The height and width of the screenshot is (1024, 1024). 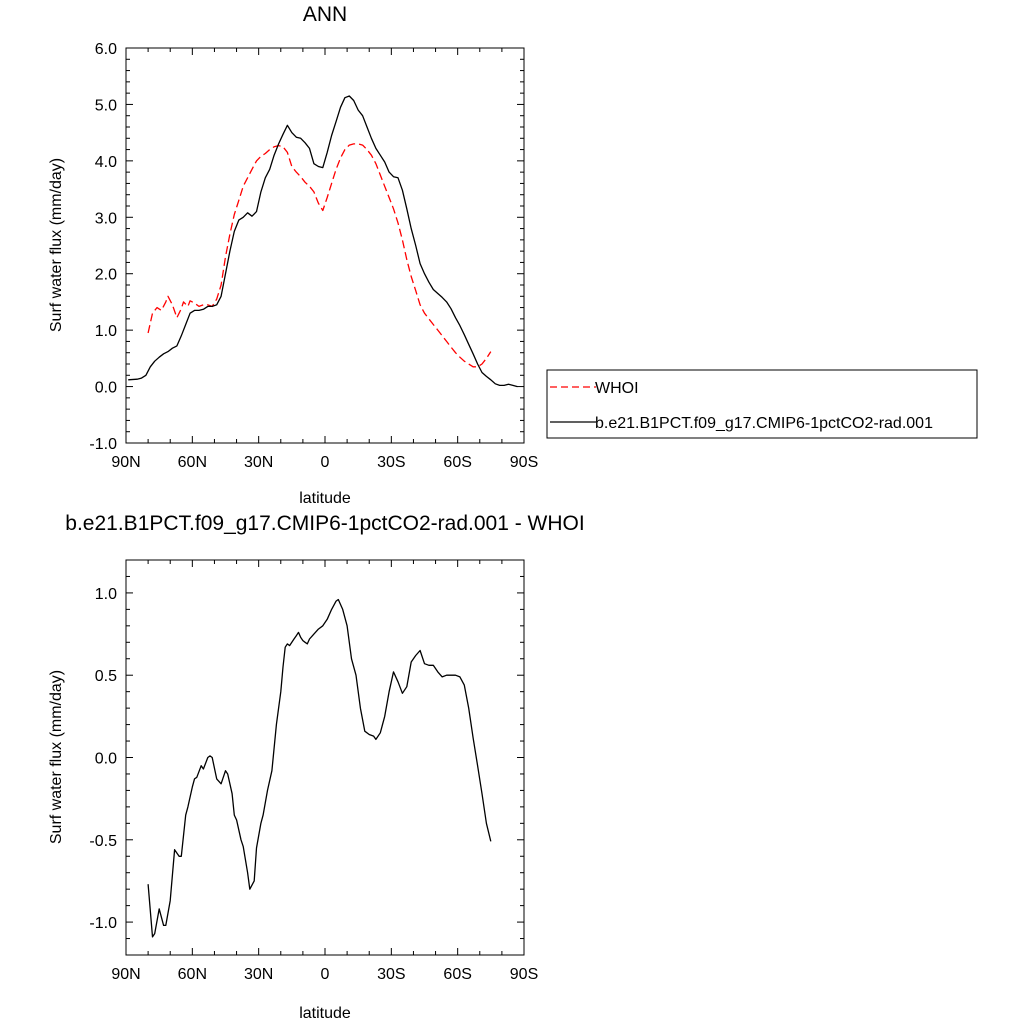 What do you see at coordinates (106, 594) in the screenshot?
I see `bottom-chart-y-tick-label: 1.0` at bounding box center [106, 594].